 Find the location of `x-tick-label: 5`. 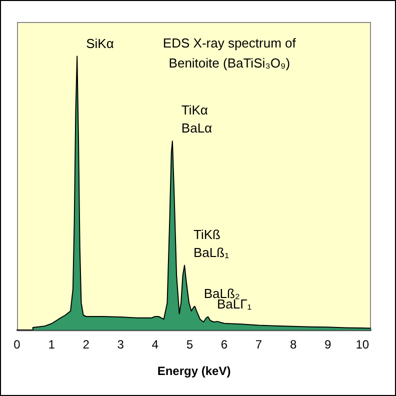

x-tick-label: 5 is located at coordinates (190, 345).